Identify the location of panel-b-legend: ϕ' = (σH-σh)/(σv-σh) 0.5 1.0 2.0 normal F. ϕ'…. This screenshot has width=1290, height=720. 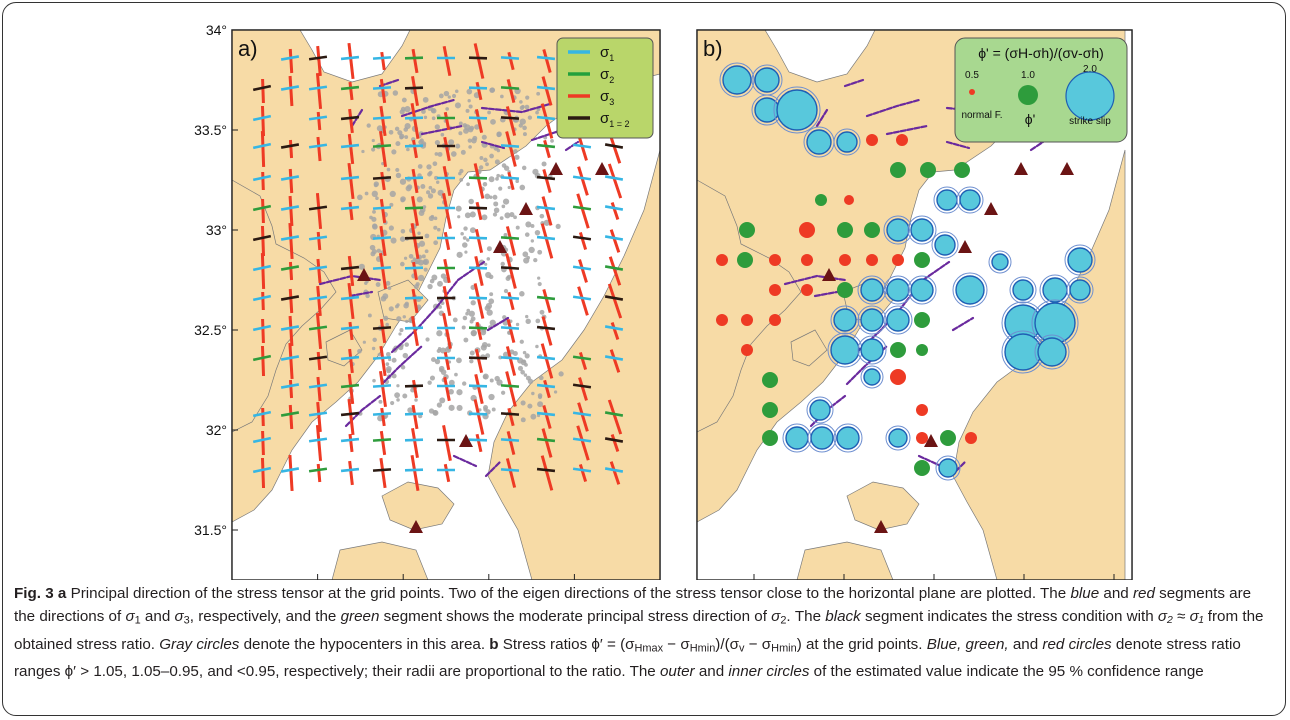
(1041, 90).